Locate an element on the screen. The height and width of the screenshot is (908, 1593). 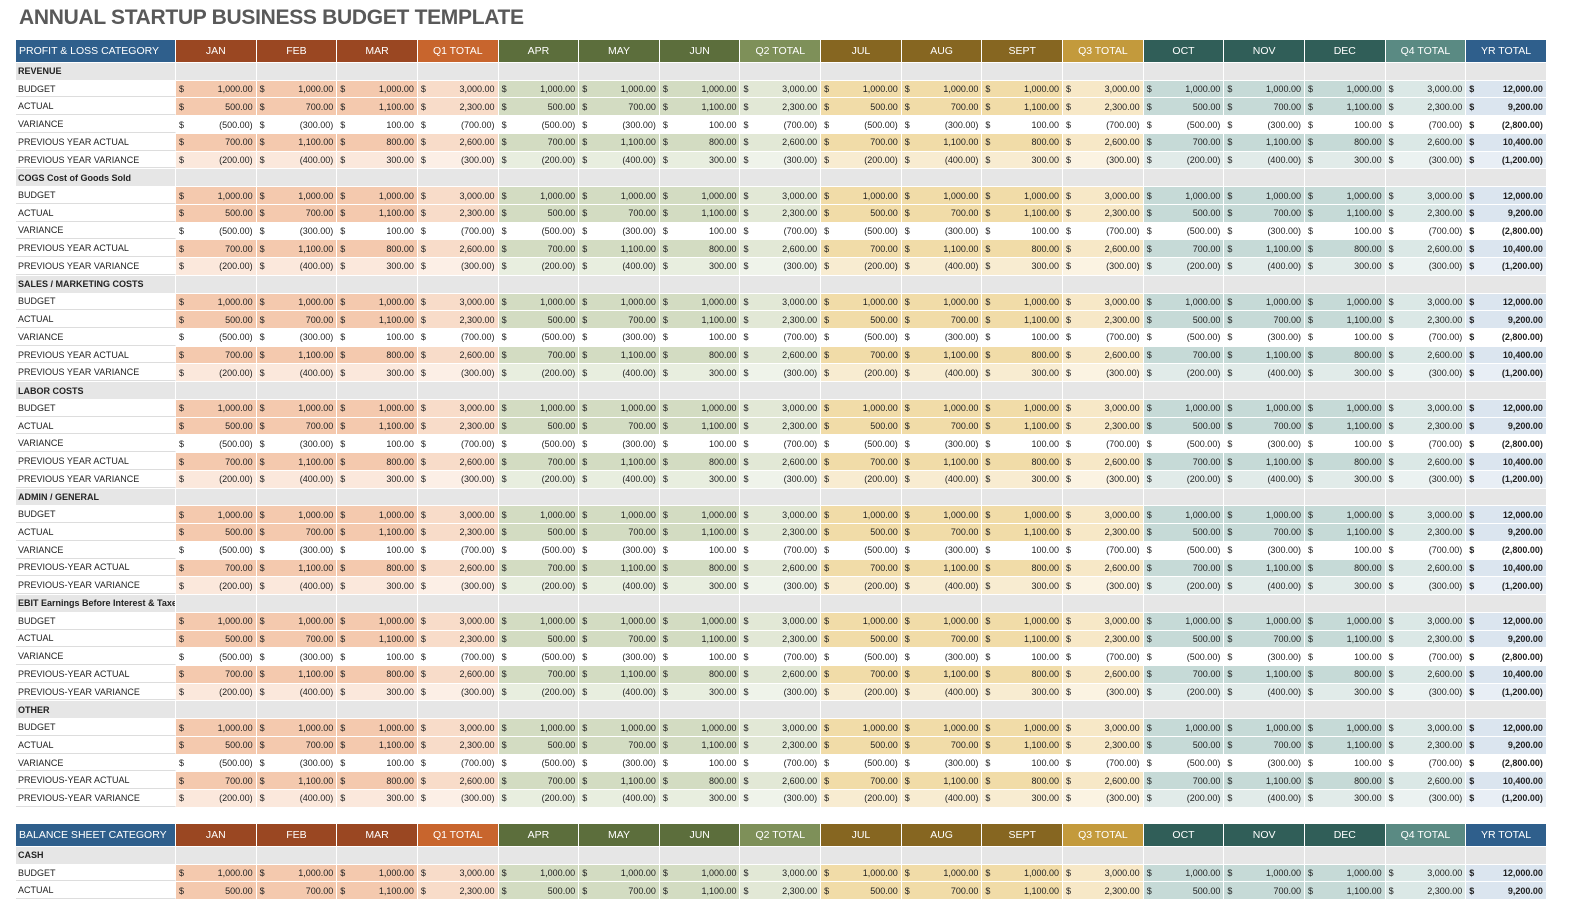
value-cell: $9,200.00 is located at coordinates (1506, 745).